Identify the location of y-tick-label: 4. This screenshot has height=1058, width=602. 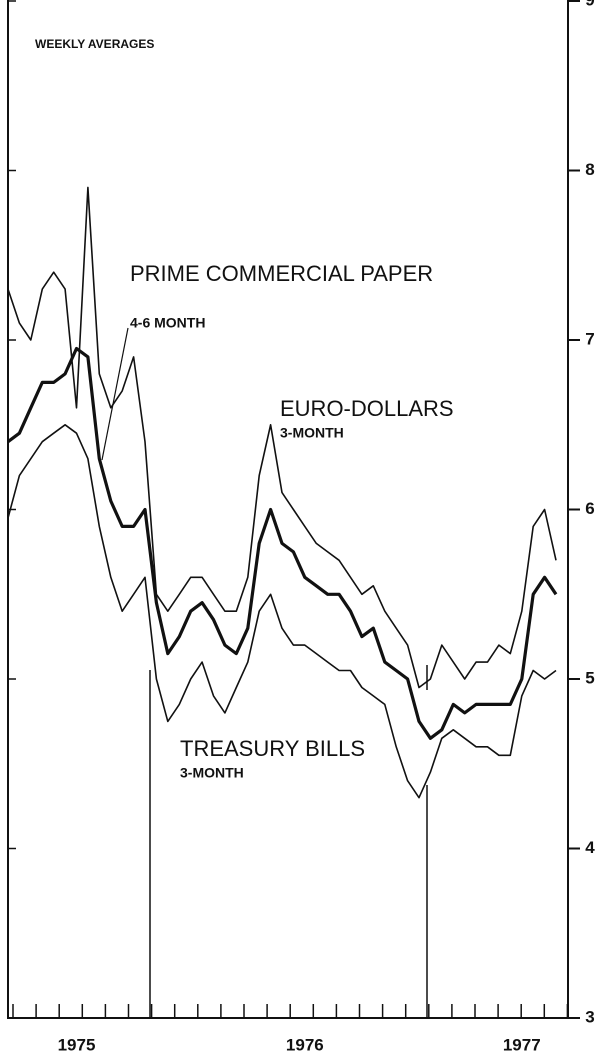
(590, 847).